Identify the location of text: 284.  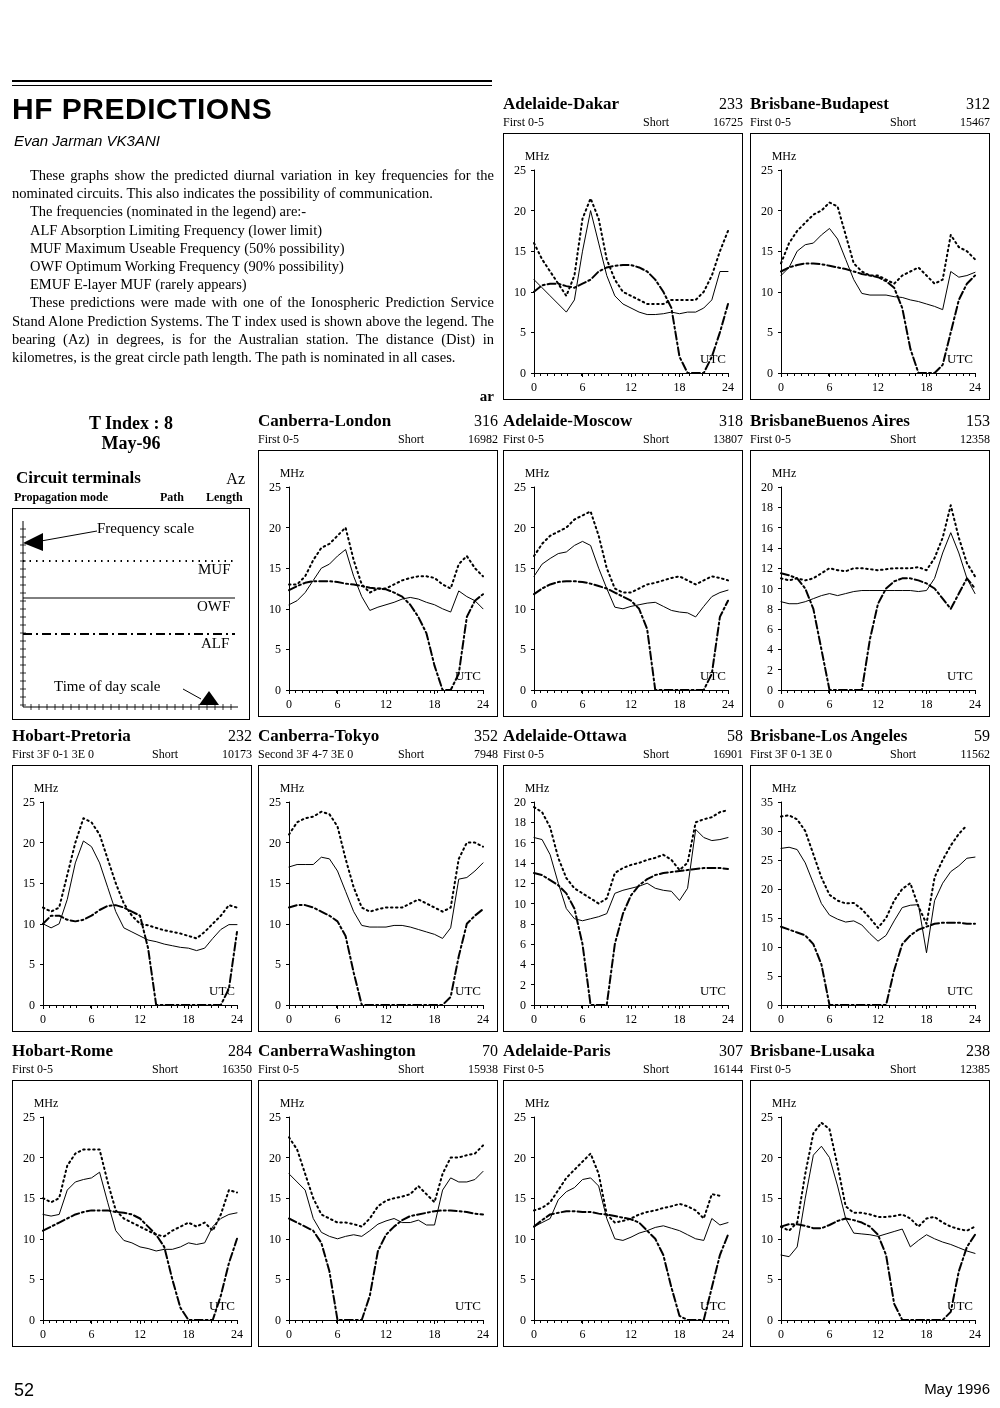
(240, 1051).